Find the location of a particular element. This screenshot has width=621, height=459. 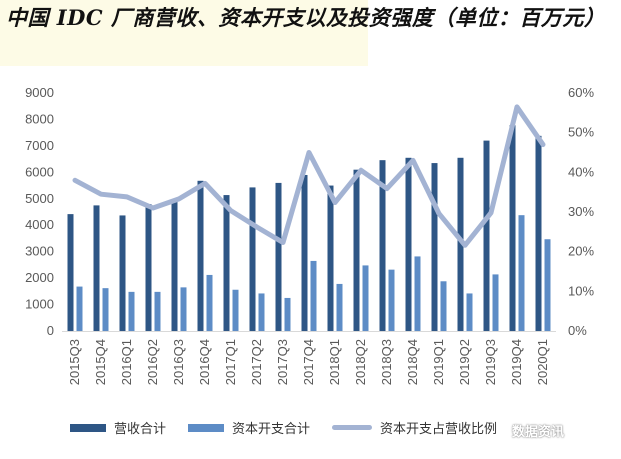

y-tick-label: 9000 is located at coordinates (39, 92).